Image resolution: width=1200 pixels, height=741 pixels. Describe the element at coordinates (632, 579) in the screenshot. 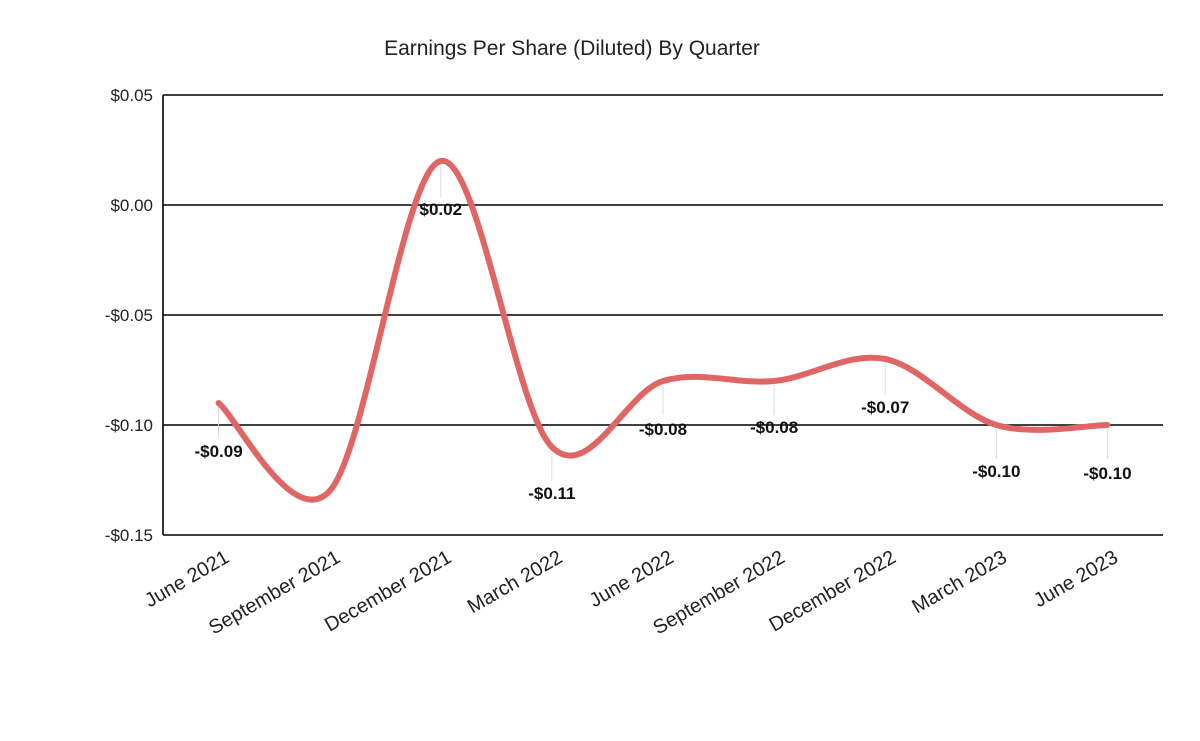

I see `x-tick-label: June 2022` at that location.